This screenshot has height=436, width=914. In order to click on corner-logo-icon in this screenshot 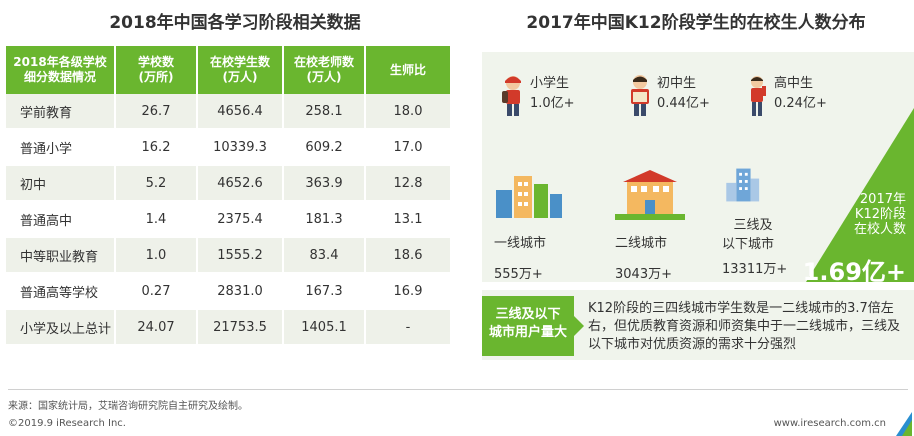, I will do `click(904, 424)`.